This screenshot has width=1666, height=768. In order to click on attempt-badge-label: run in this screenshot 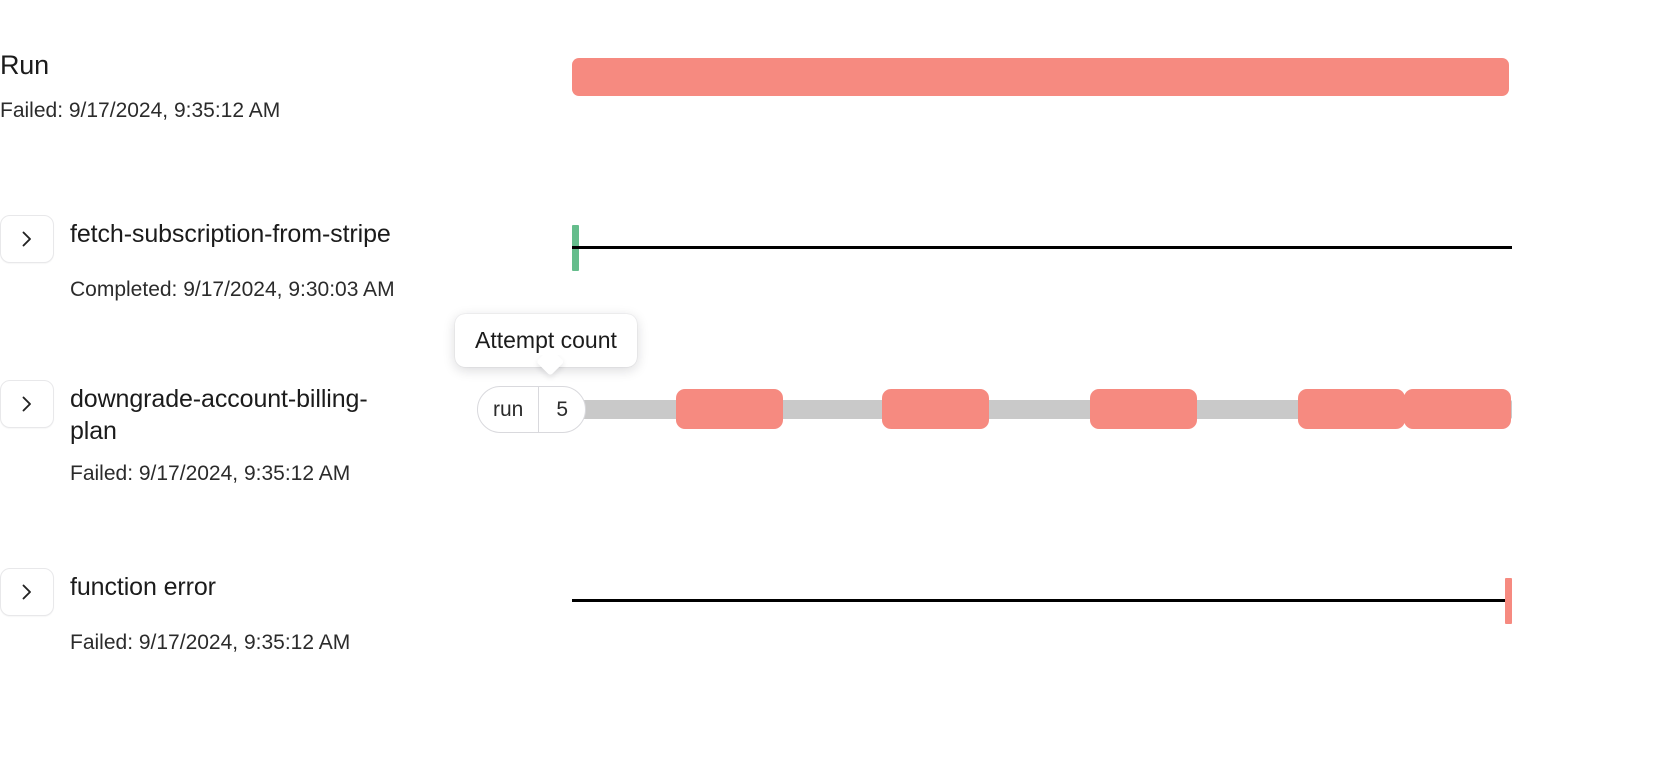, I will do `click(508, 409)`.